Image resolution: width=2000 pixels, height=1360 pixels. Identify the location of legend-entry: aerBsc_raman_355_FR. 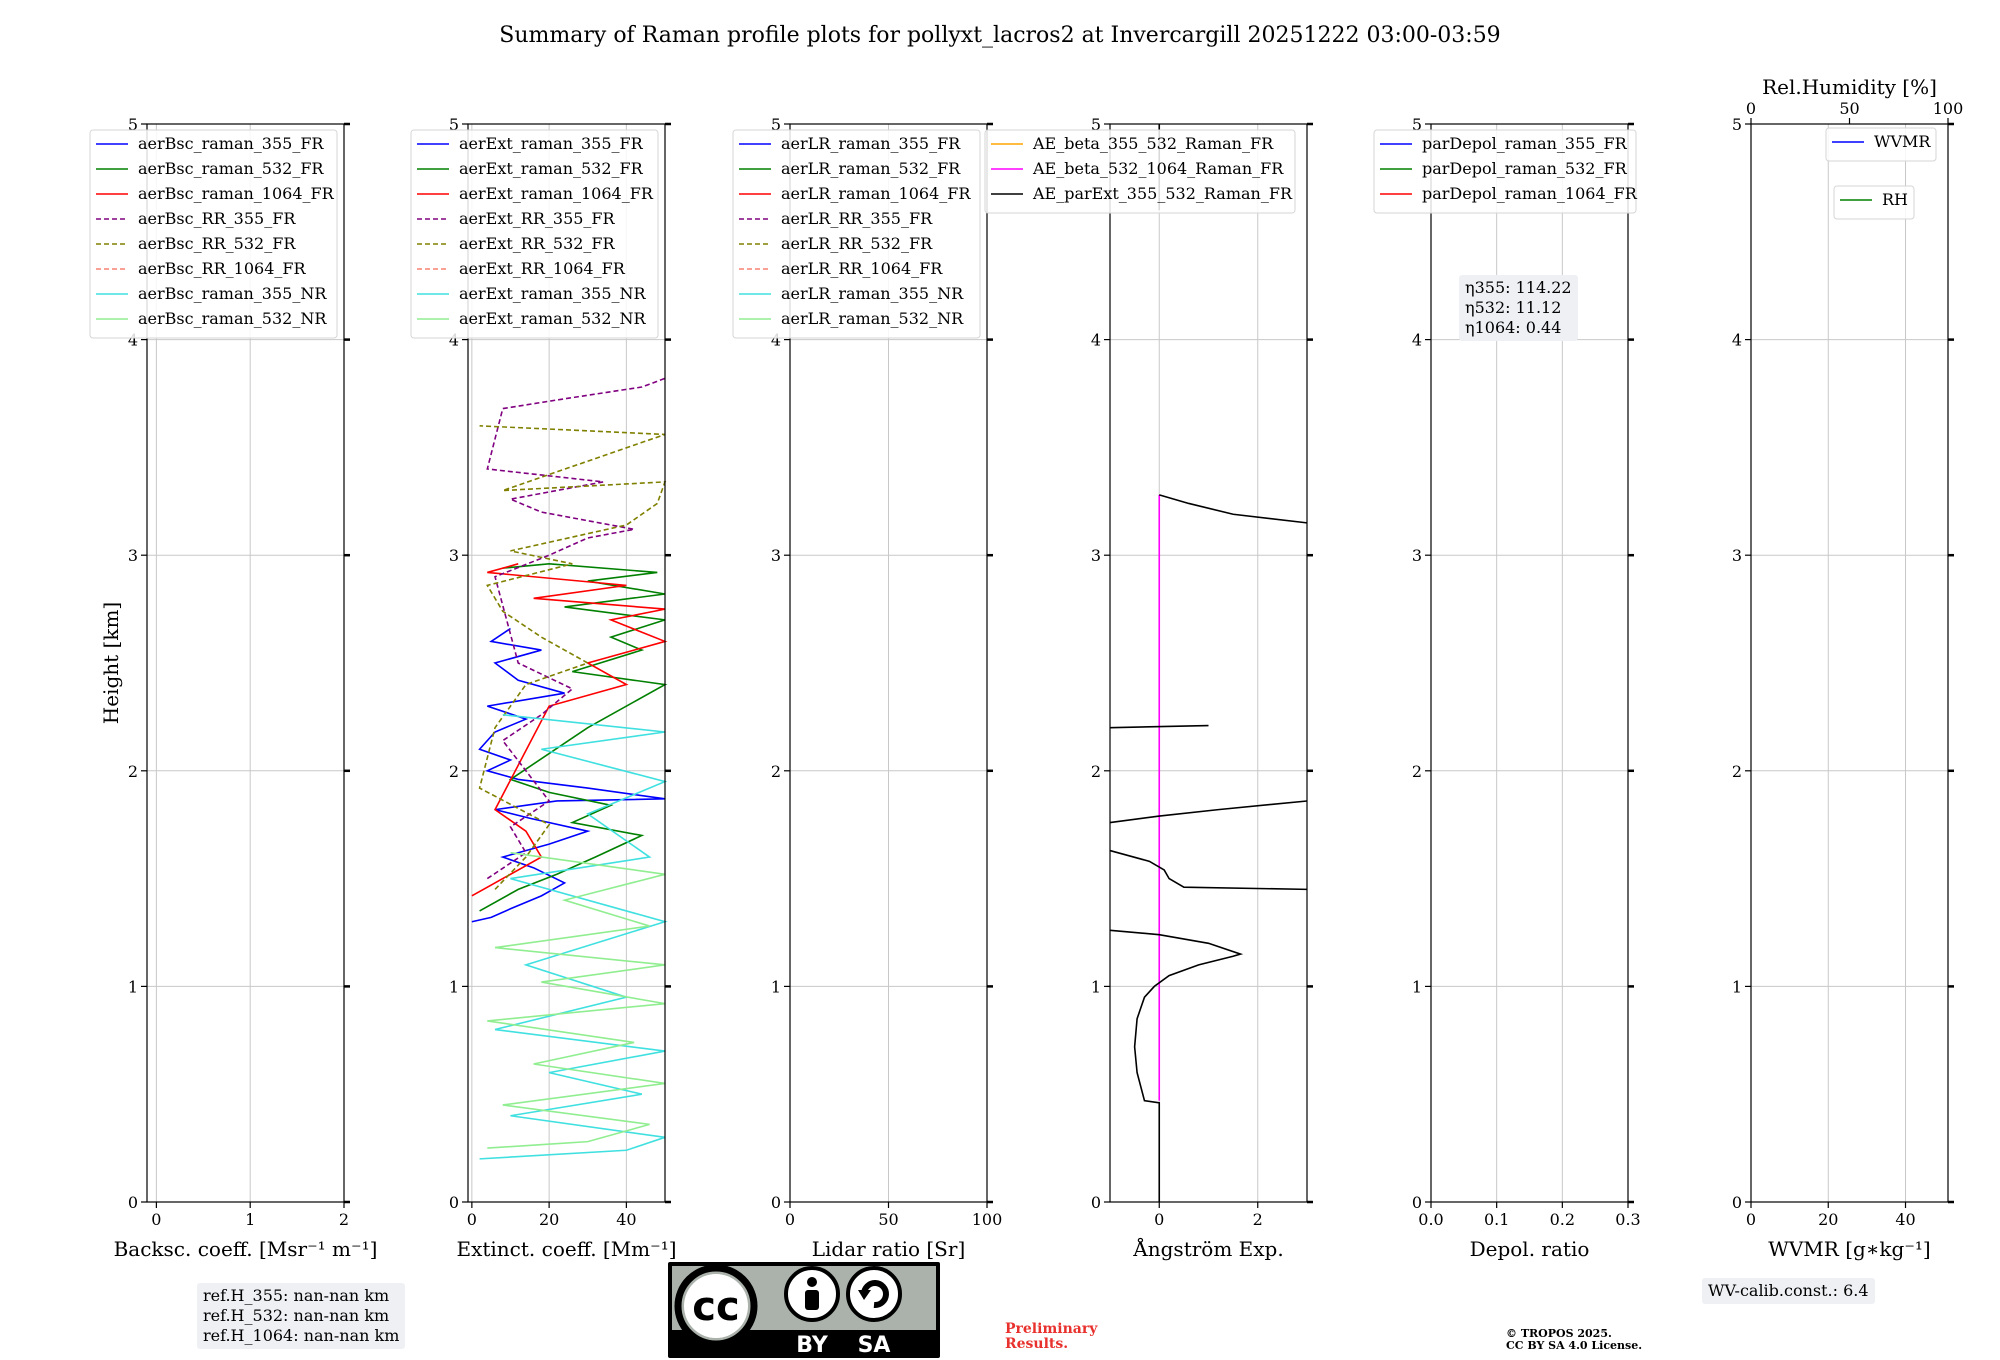
(231, 143).